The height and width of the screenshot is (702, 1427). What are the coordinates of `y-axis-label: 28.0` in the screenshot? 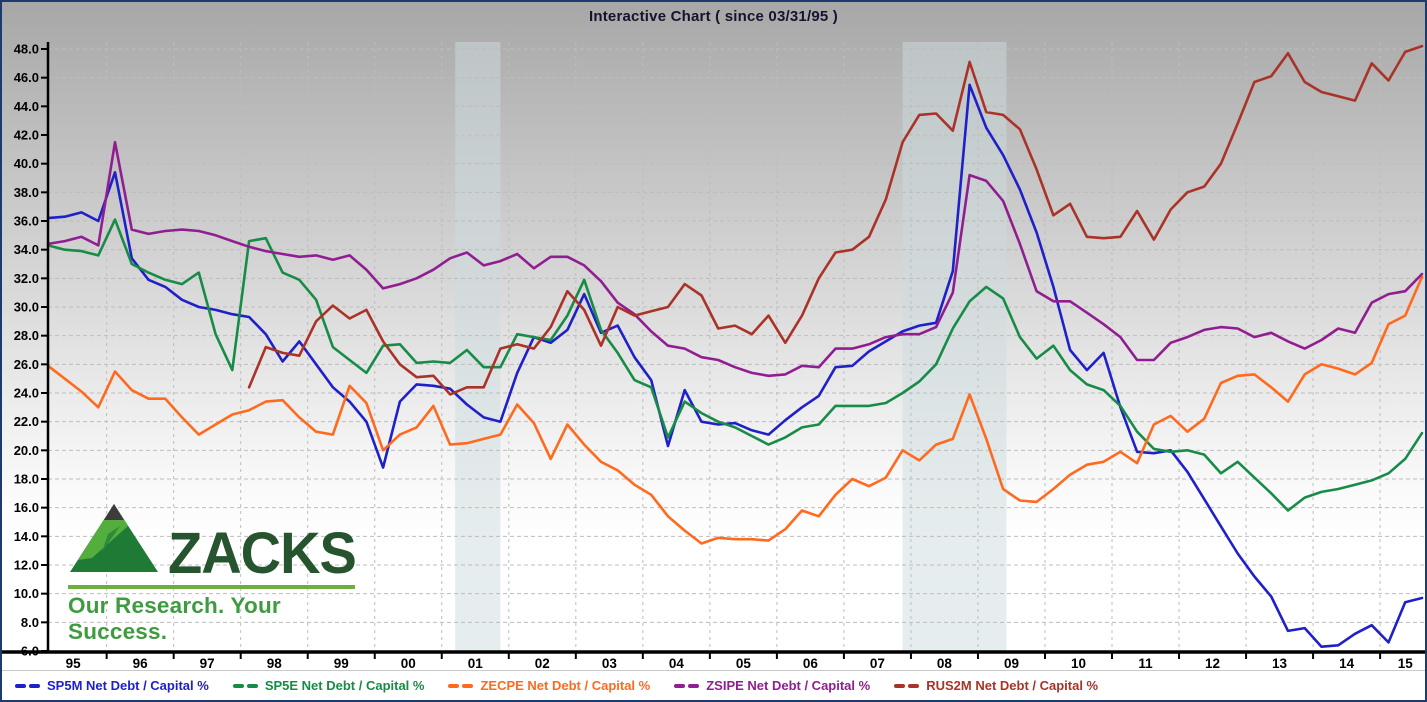 It's located at (26, 335).